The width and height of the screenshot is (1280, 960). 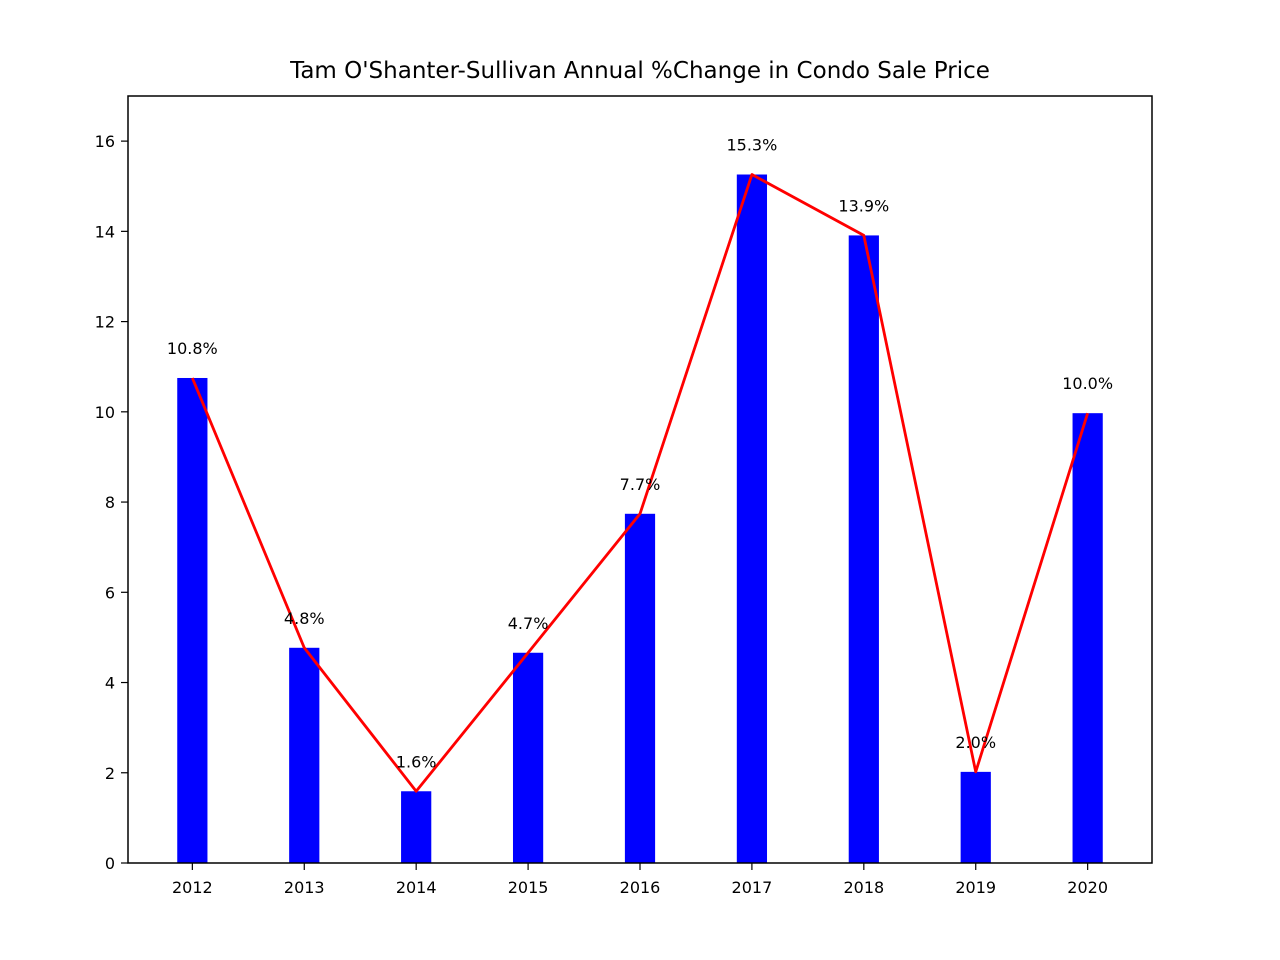 What do you see at coordinates (640, 688) in the screenshot?
I see `bar-2016` at bounding box center [640, 688].